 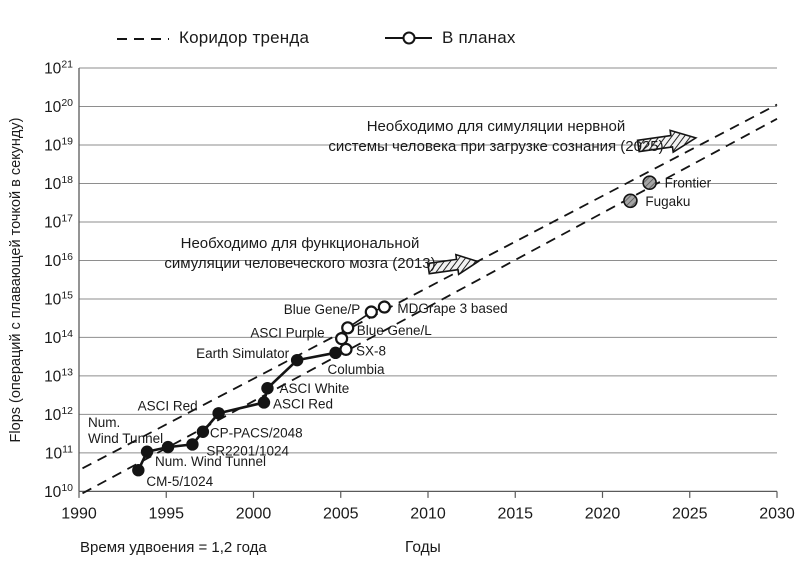 What do you see at coordinates (667, 201) in the screenshot?
I see `data-point-label-fugaku: Fugaku` at bounding box center [667, 201].